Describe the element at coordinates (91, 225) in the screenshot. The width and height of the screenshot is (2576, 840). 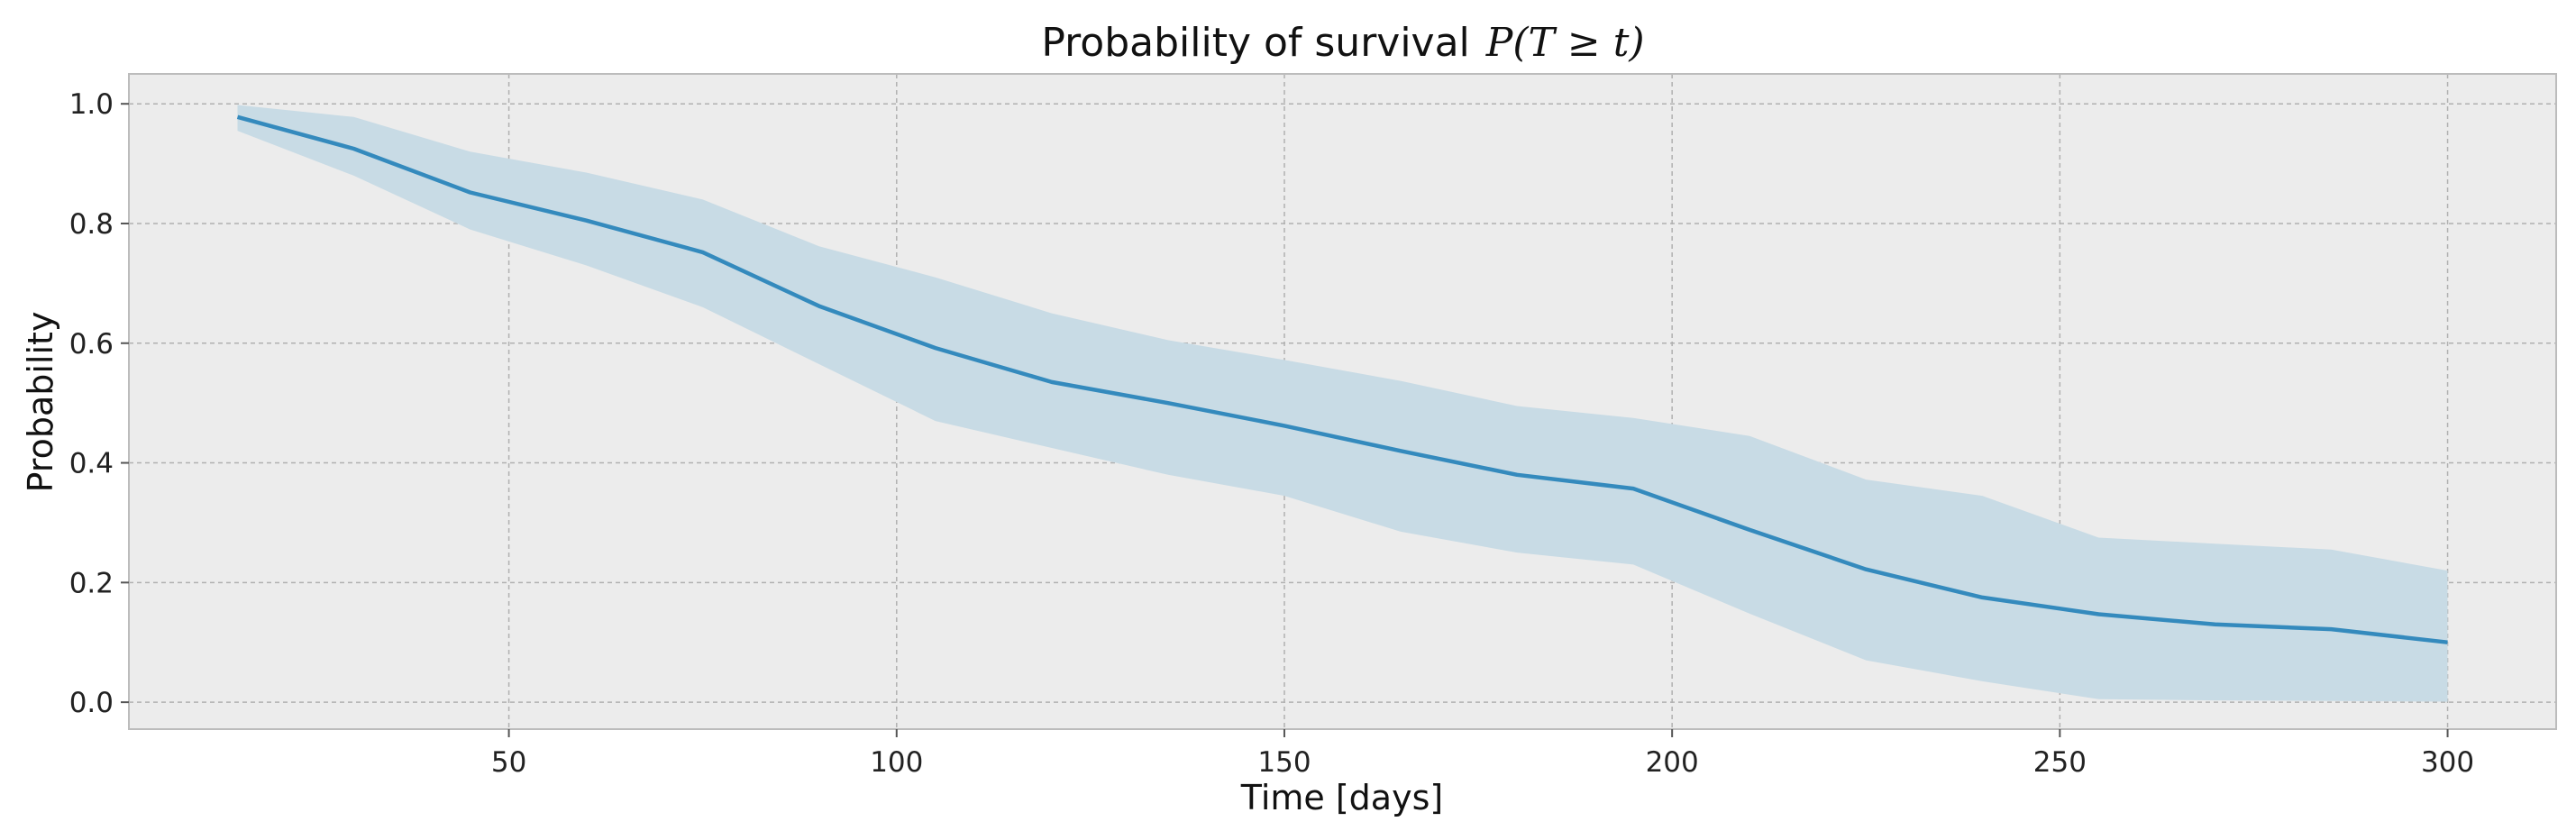
I see `y-tick-label: 0.8` at that location.